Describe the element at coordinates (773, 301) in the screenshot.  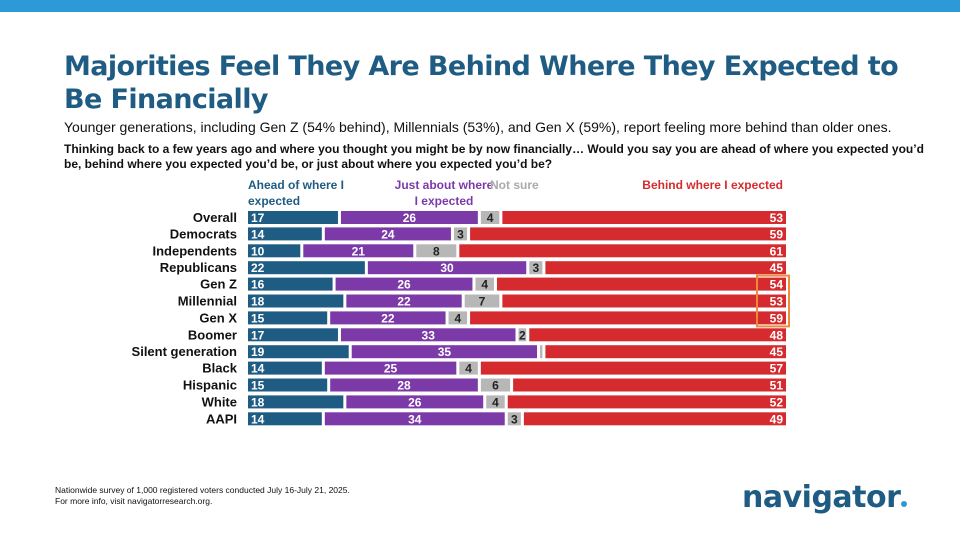
I see `highlight-box` at that location.